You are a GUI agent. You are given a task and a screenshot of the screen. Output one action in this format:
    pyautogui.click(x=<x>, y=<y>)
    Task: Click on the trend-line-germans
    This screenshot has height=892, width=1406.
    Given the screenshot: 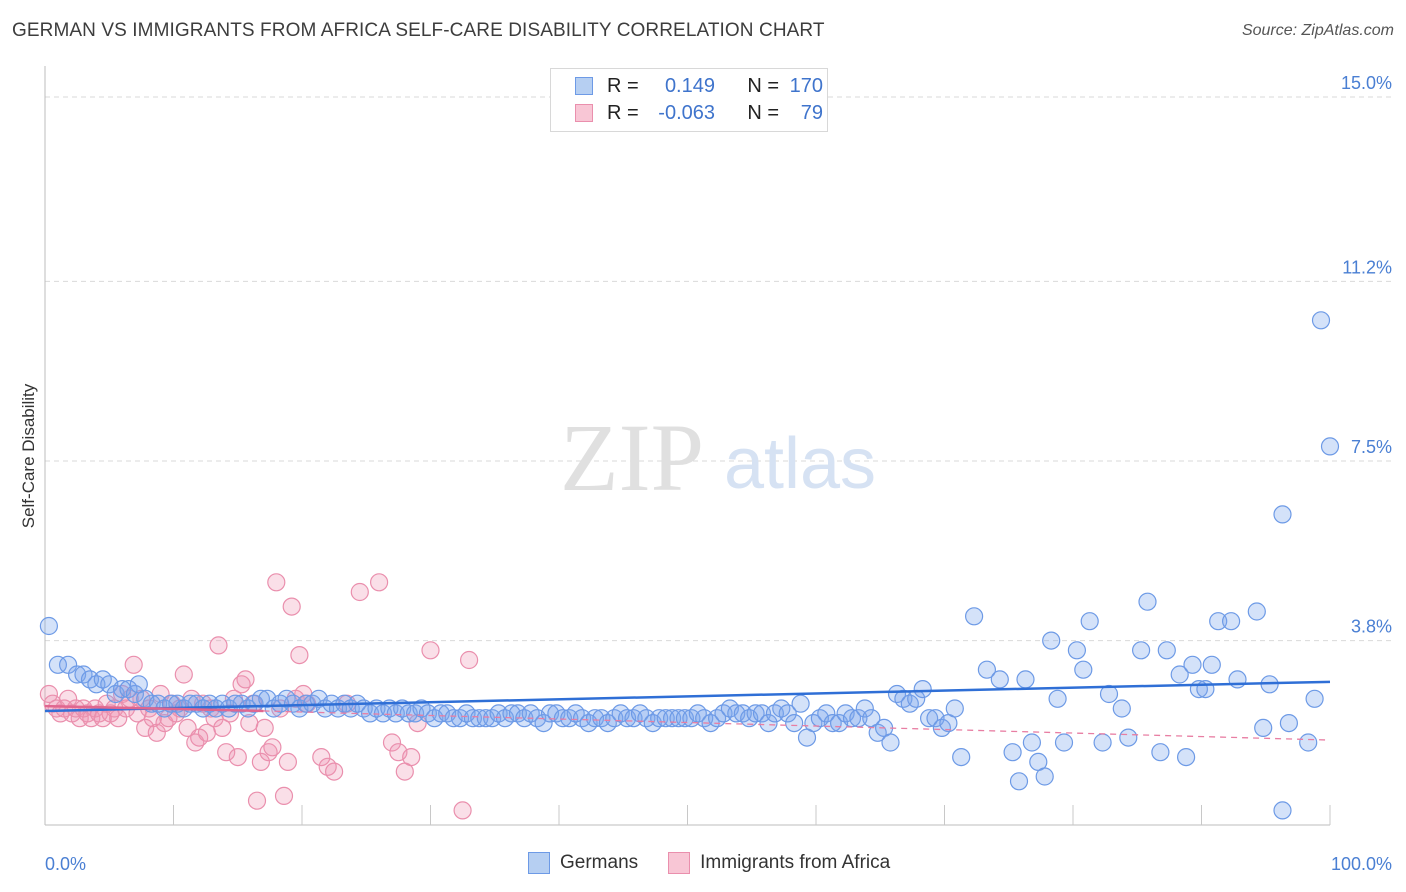 What is the action you would take?
    pyautogui.click(x=687, y=696)
    